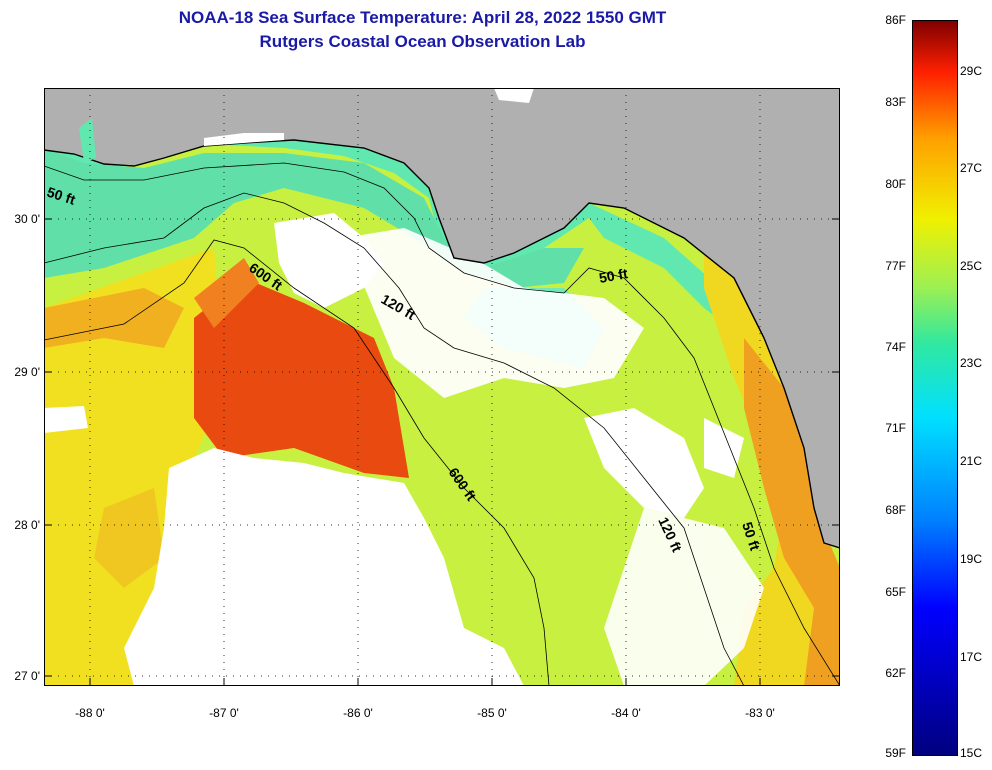 This screenshot has width=992, height=770. What do you see at coordinates (358, 713) in the screenshot?
I see `lon-label-86: -86 0'` at bounding box center [358, 713].